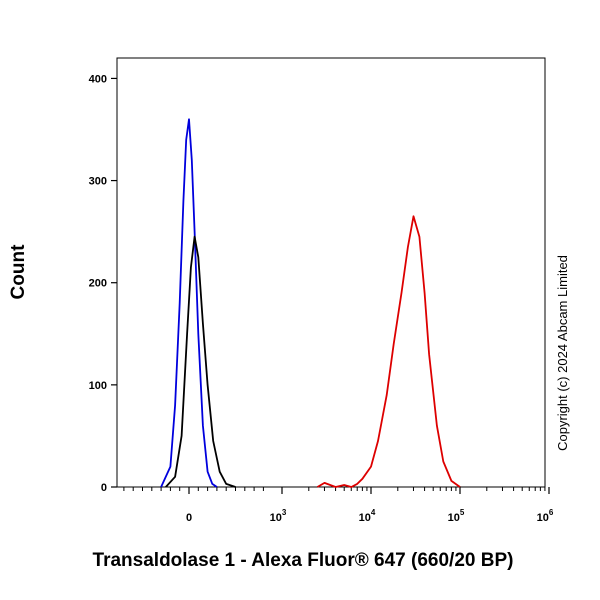 The width and height of the screenshot is (600, 600). I want to click on x-tick-label: 10⁴, so click(367, 516).